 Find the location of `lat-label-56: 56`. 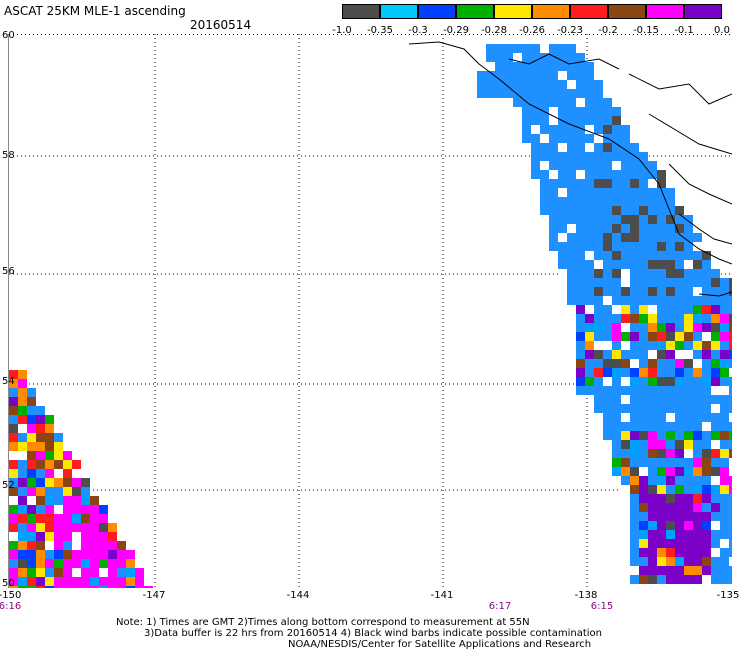

lat-label-56: 56 is located at coordinates (8, 271).